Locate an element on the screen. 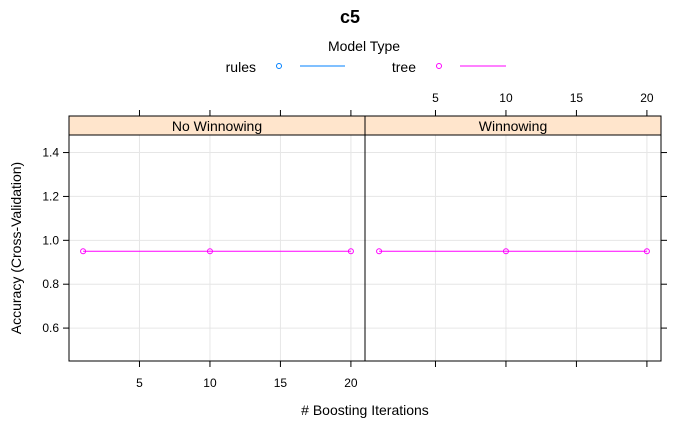 This screenshot has height=432, width=700. x-tick-label-top: 5 is located at coordinates (435, 98).